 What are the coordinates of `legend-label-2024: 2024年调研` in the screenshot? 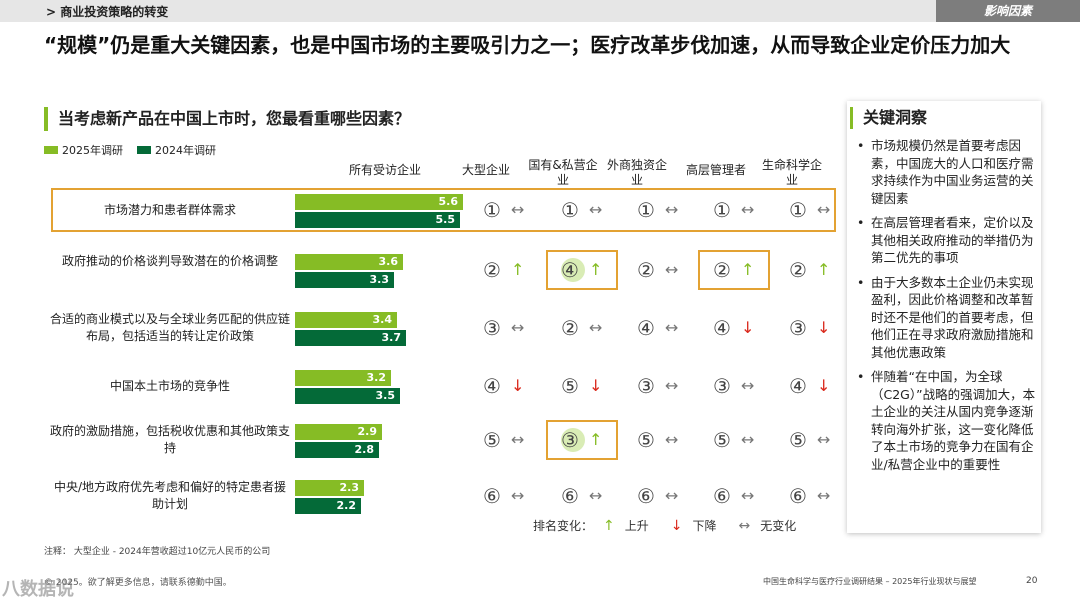 It's located at (185, 150).